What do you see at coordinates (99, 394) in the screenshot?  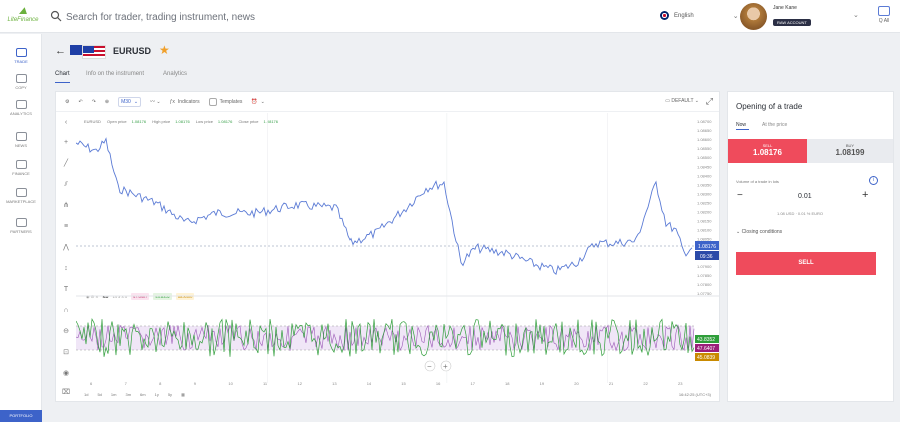 I see `range-5d: 5d` at bounding box center [99, 394].